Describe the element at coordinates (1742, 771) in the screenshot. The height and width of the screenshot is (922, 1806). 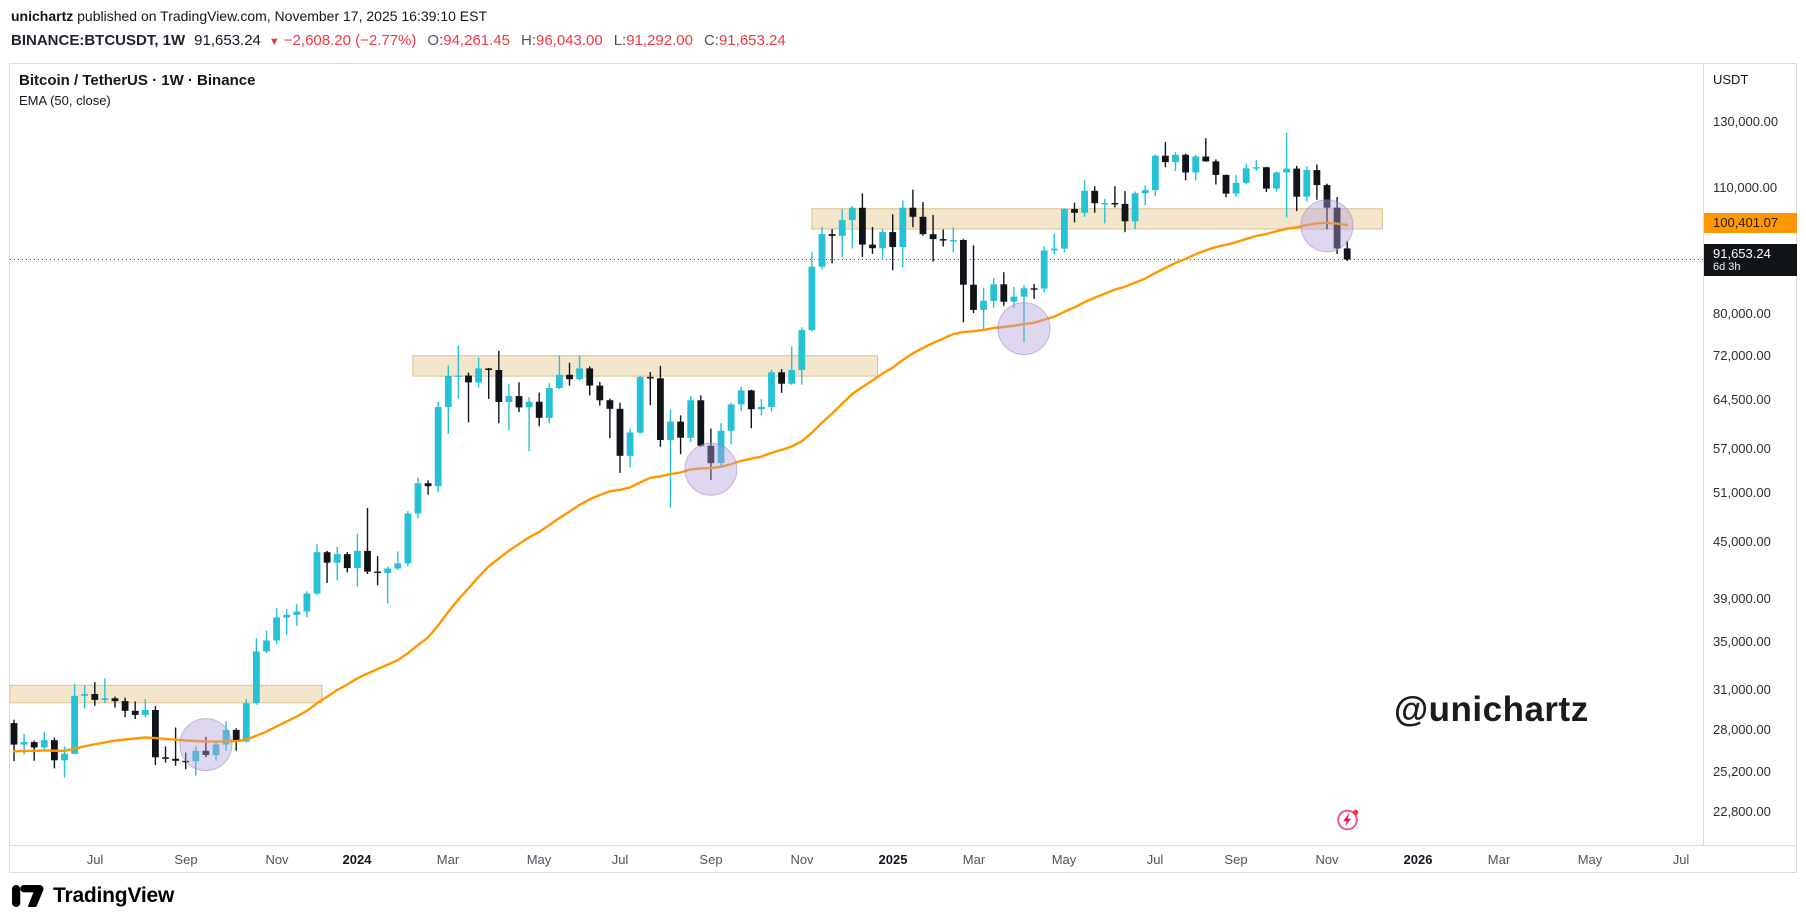
I see `price-tick-label: 25,200.00` at that location.